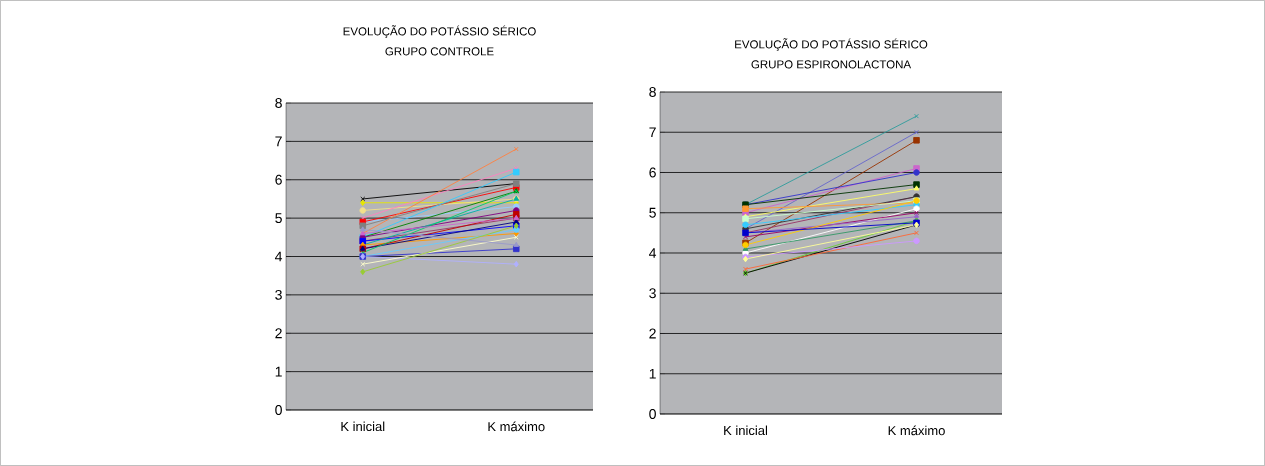  What do you see at coordinates (439, 51) in the screenshot?
I see `chart-subtitle: GRUPO CONTROLE` at bounding box center [439, 51].